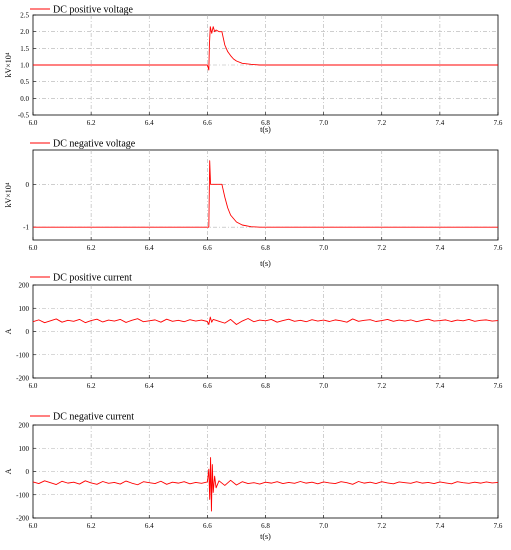  Describe the element at coordinates (24, 116) in the screenshot. I see `y-tick-label: -0.5` at that location.